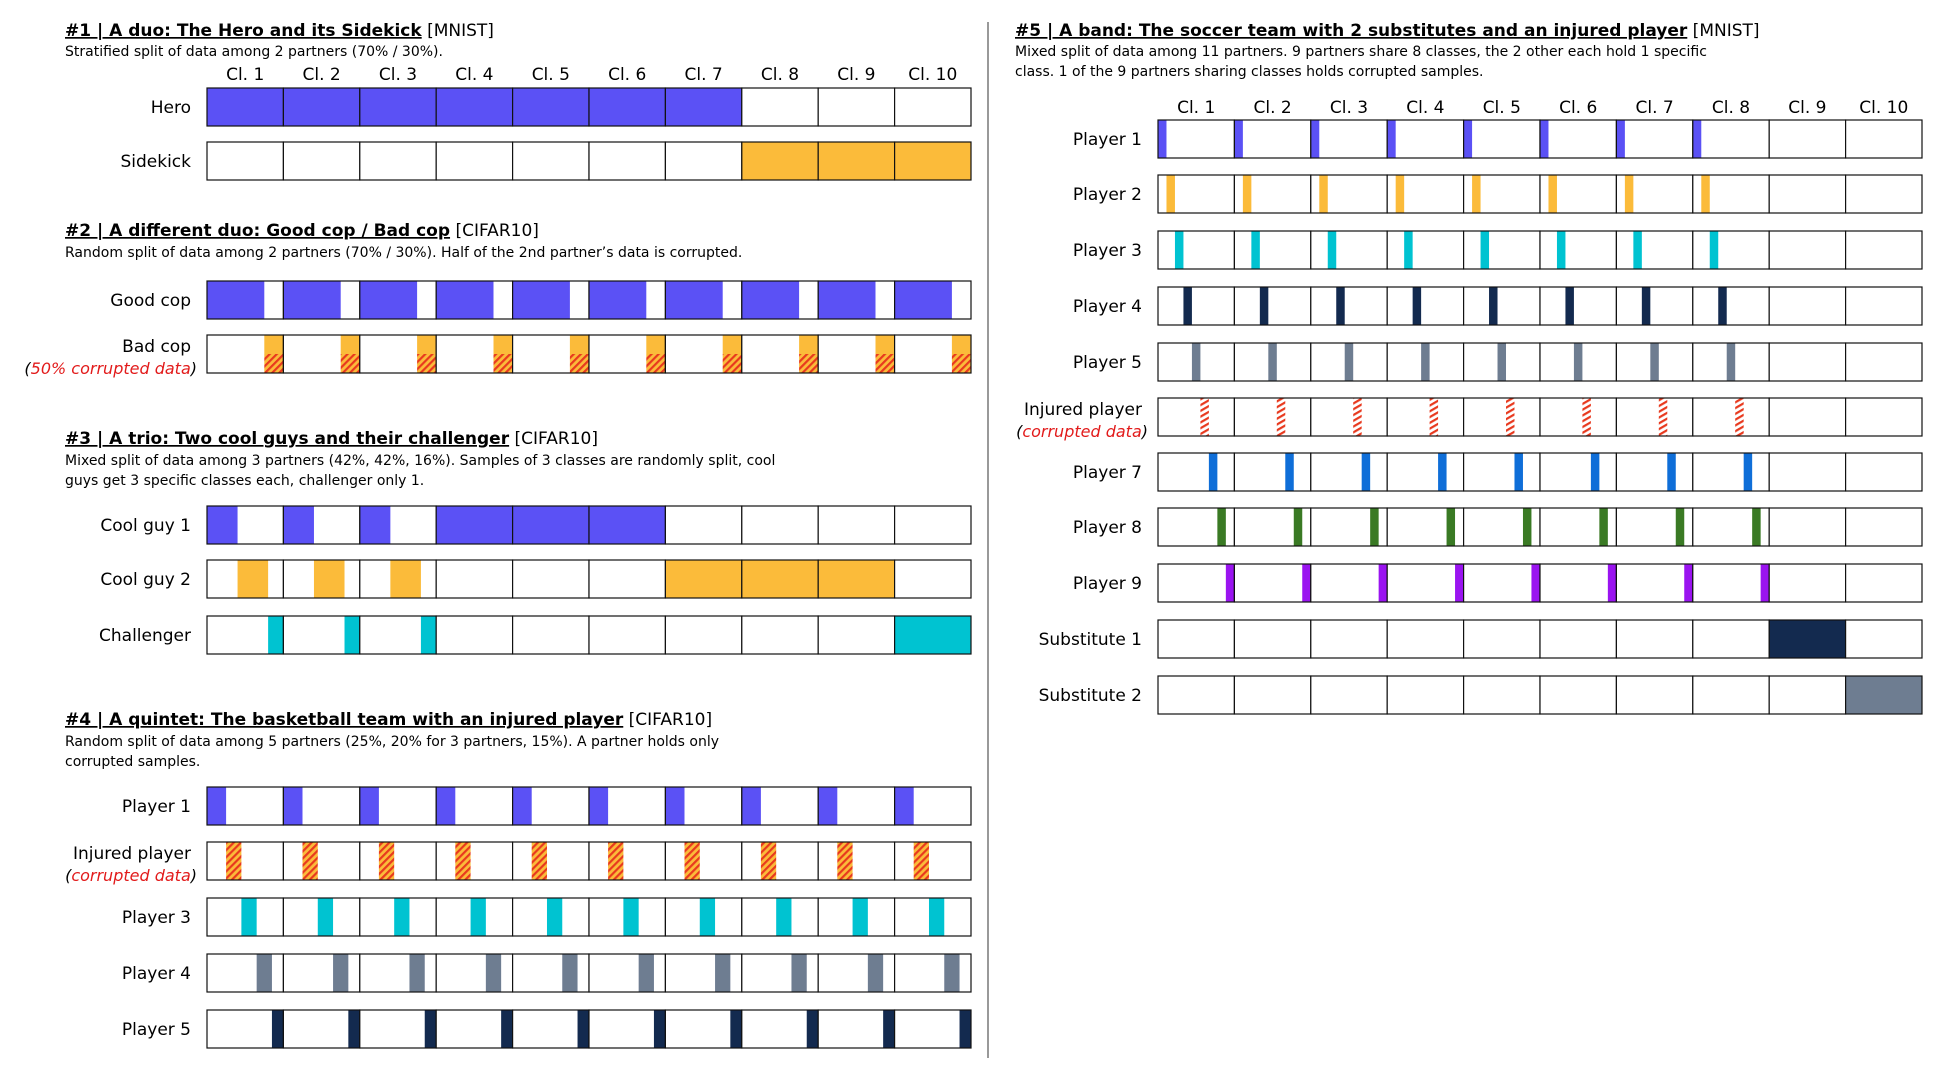  I want to click on partner-row: Player 4, so click(547, 973).